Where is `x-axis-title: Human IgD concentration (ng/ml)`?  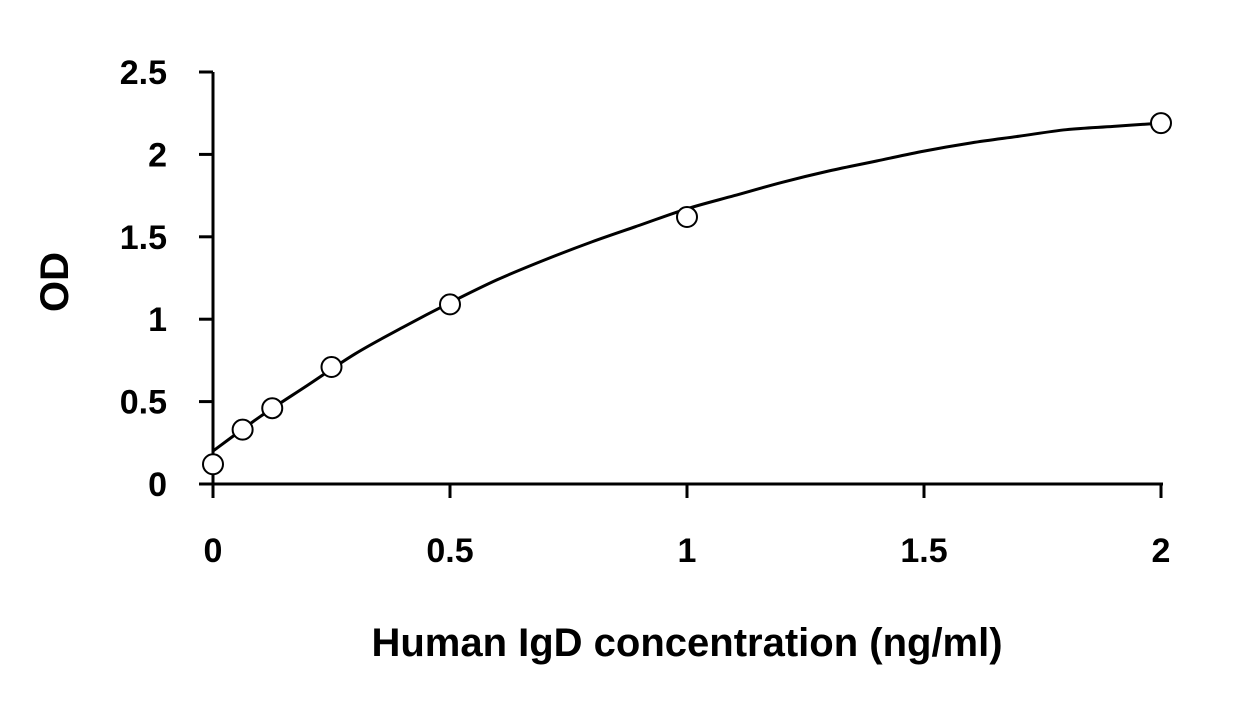
x-axis-title: Human IgD concentration (ng/ml) is located at coordinates (686, 643).